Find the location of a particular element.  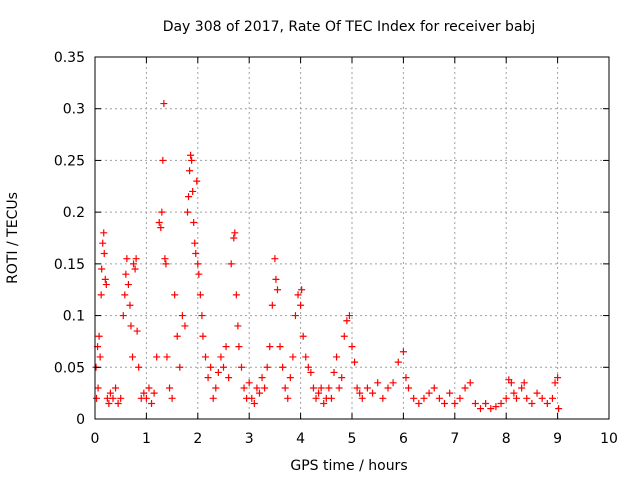

y-tick-label: 0.25 is located at coordinates (69, 161).